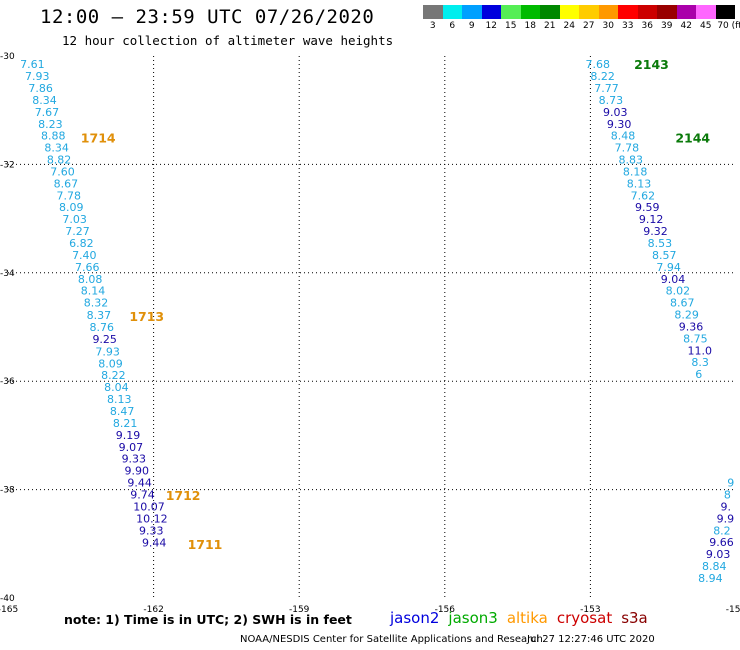  Describe the element at coordinates (664, 255) in the screenshot. I see `wave-height-value: 8.57` at that location.